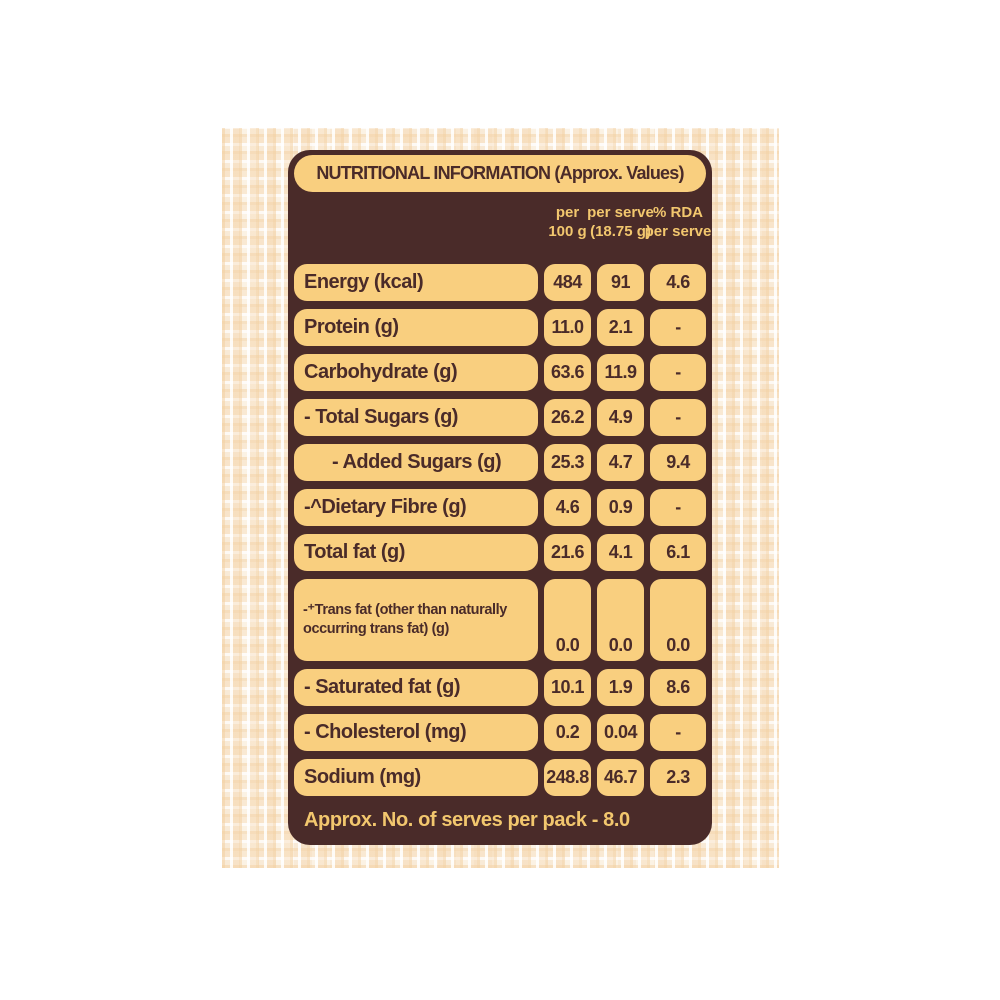 The image size is (1000, 1000). Describe the element at coordinates (416, 732) in the screenshot. I see `row-label: - Cholesterol (mg)` at that location.